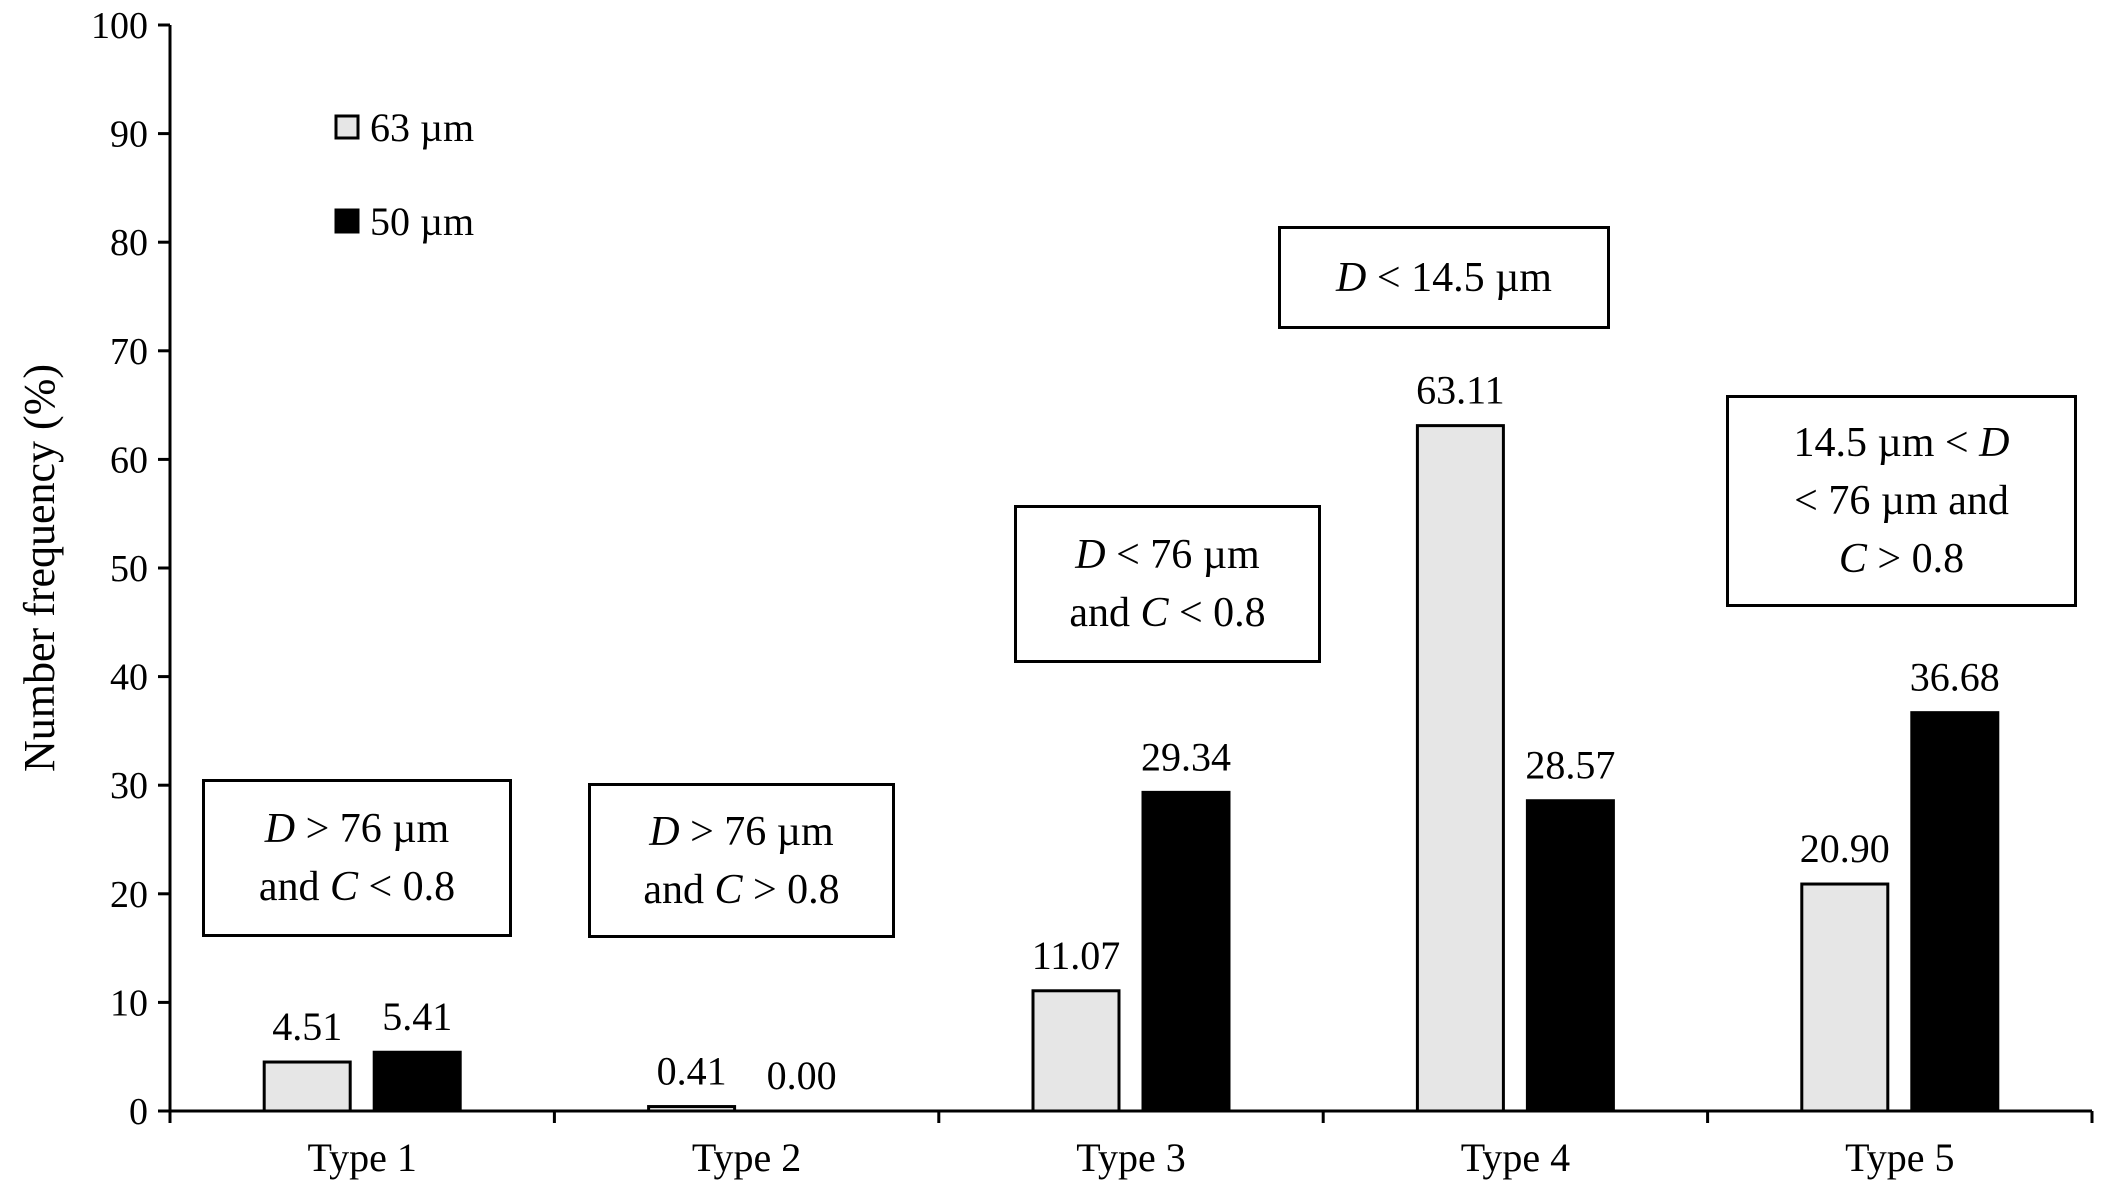  Describe the element at coordinates (1105, 613) in the screenshot. I see `annotation-type3-line2-pre: and` at that location.